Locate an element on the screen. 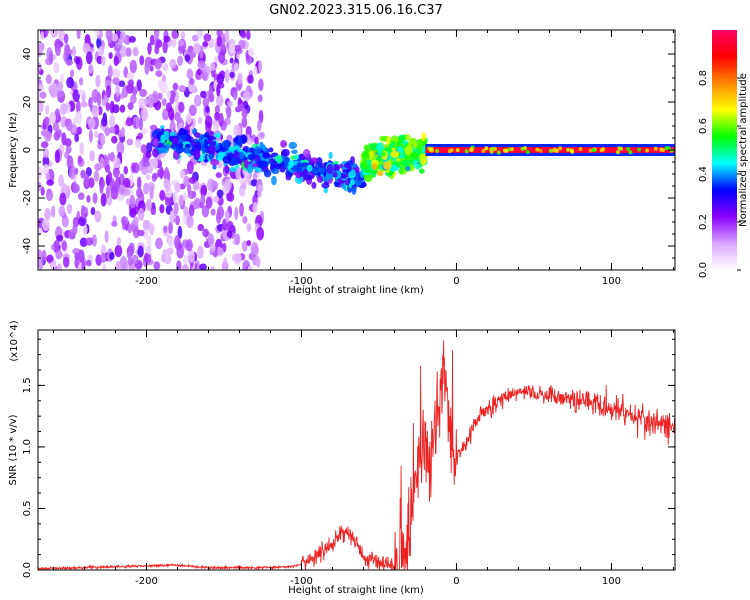 This screenshot has height=600, width=750. spectrogram-ylabel: Frequency (Hz) is located at coordinates (13, 150).